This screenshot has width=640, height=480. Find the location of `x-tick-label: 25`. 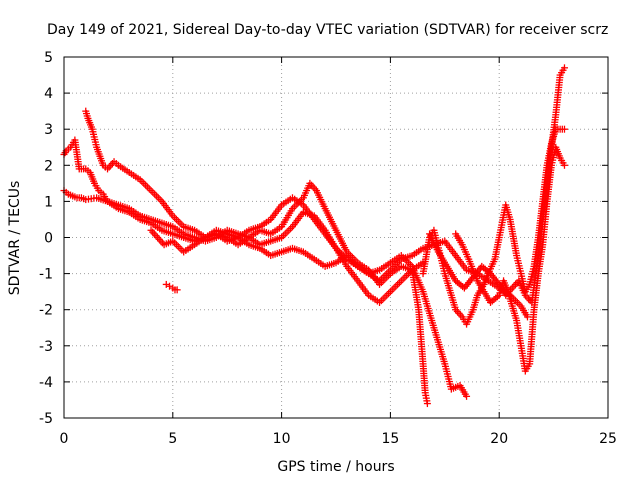

x-tick-label: 25 is located at coordinates (608, 439).